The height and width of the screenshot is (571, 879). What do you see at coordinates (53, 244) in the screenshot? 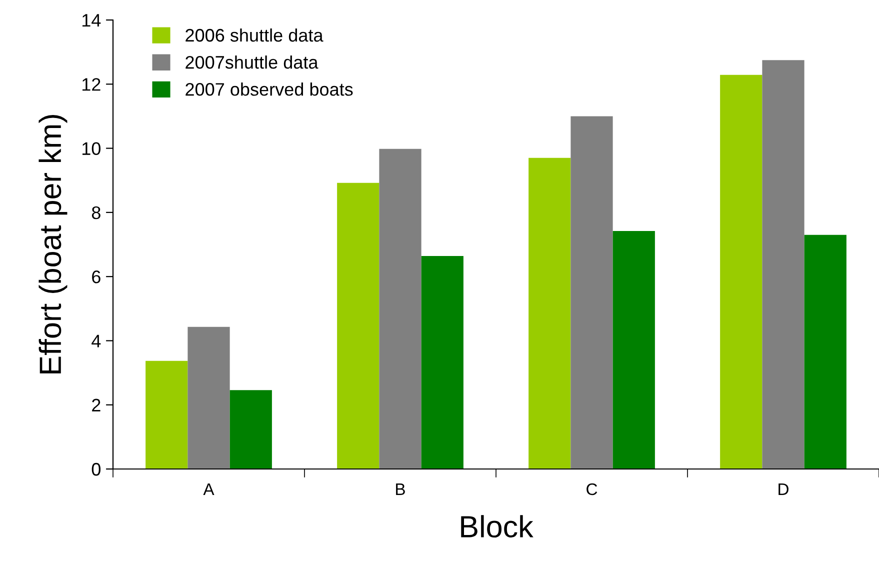
I see `y-axis-title: Effort (boat per km)` at bounding box center [53, 244].